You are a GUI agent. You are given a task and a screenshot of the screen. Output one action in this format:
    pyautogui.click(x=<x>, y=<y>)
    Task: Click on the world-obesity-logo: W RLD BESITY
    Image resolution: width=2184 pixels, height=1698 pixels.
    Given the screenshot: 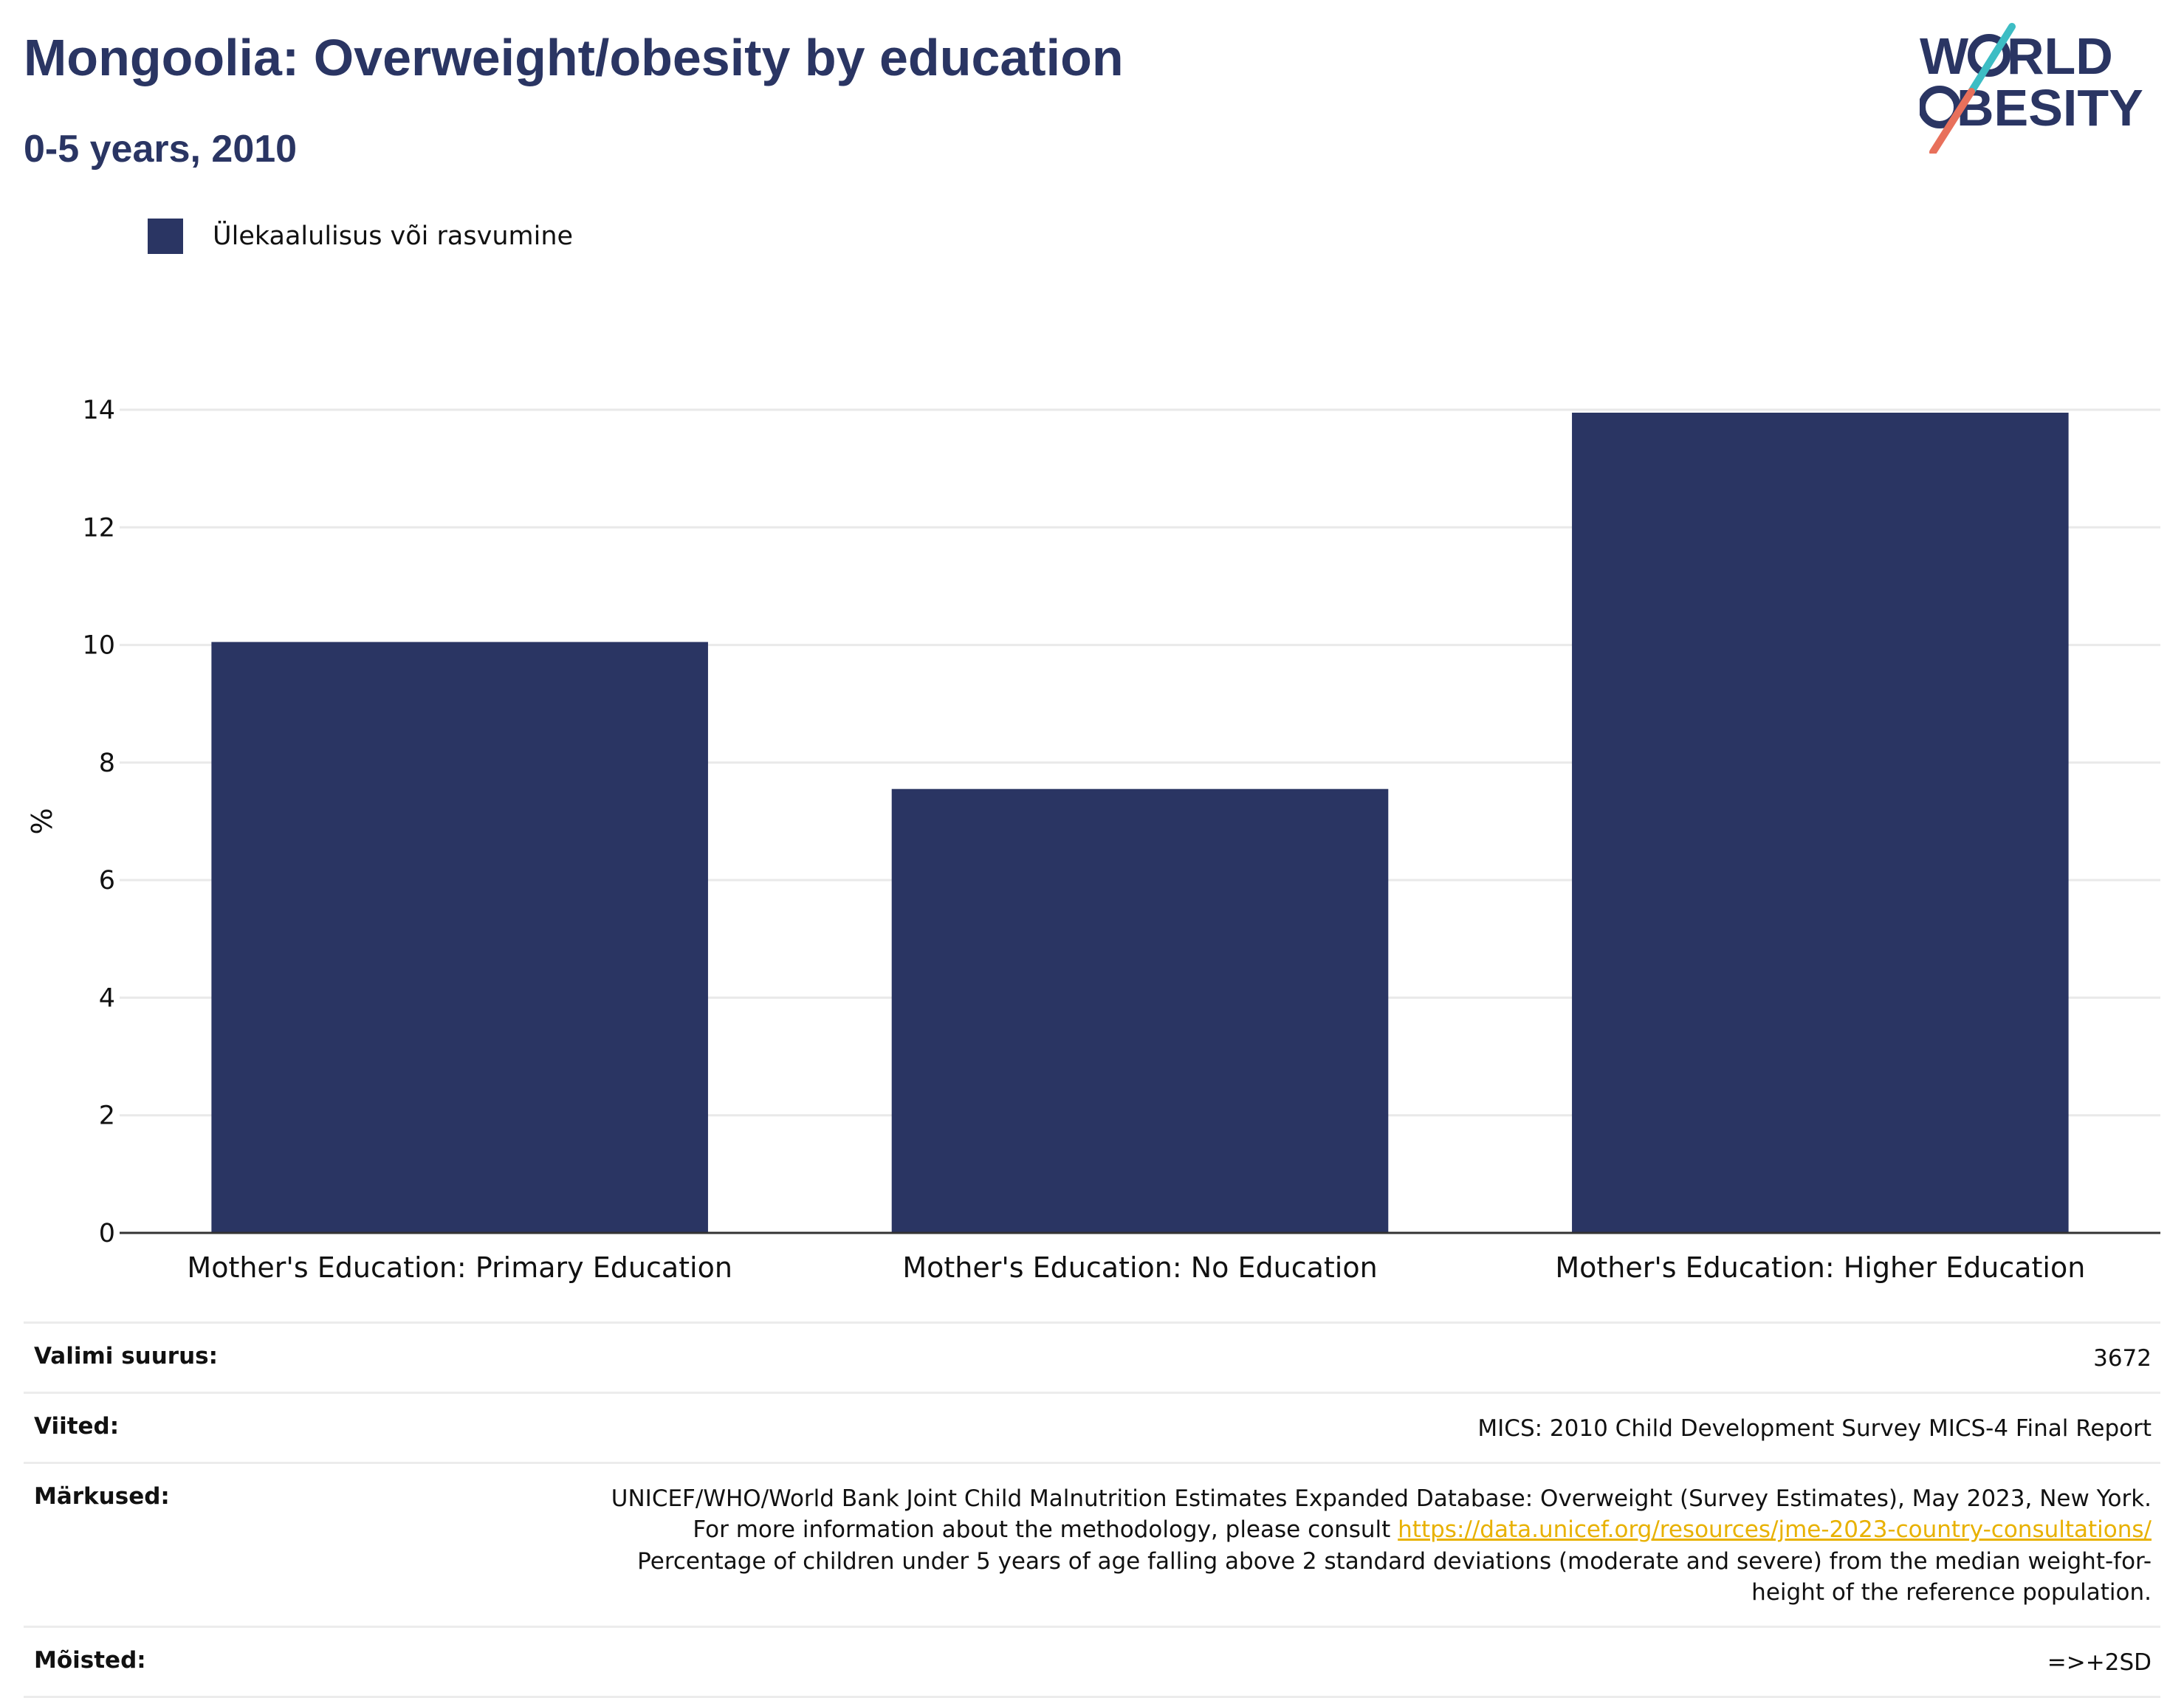 What is the action you would take?
    pyautogui.click(x=2032, y=89)
    